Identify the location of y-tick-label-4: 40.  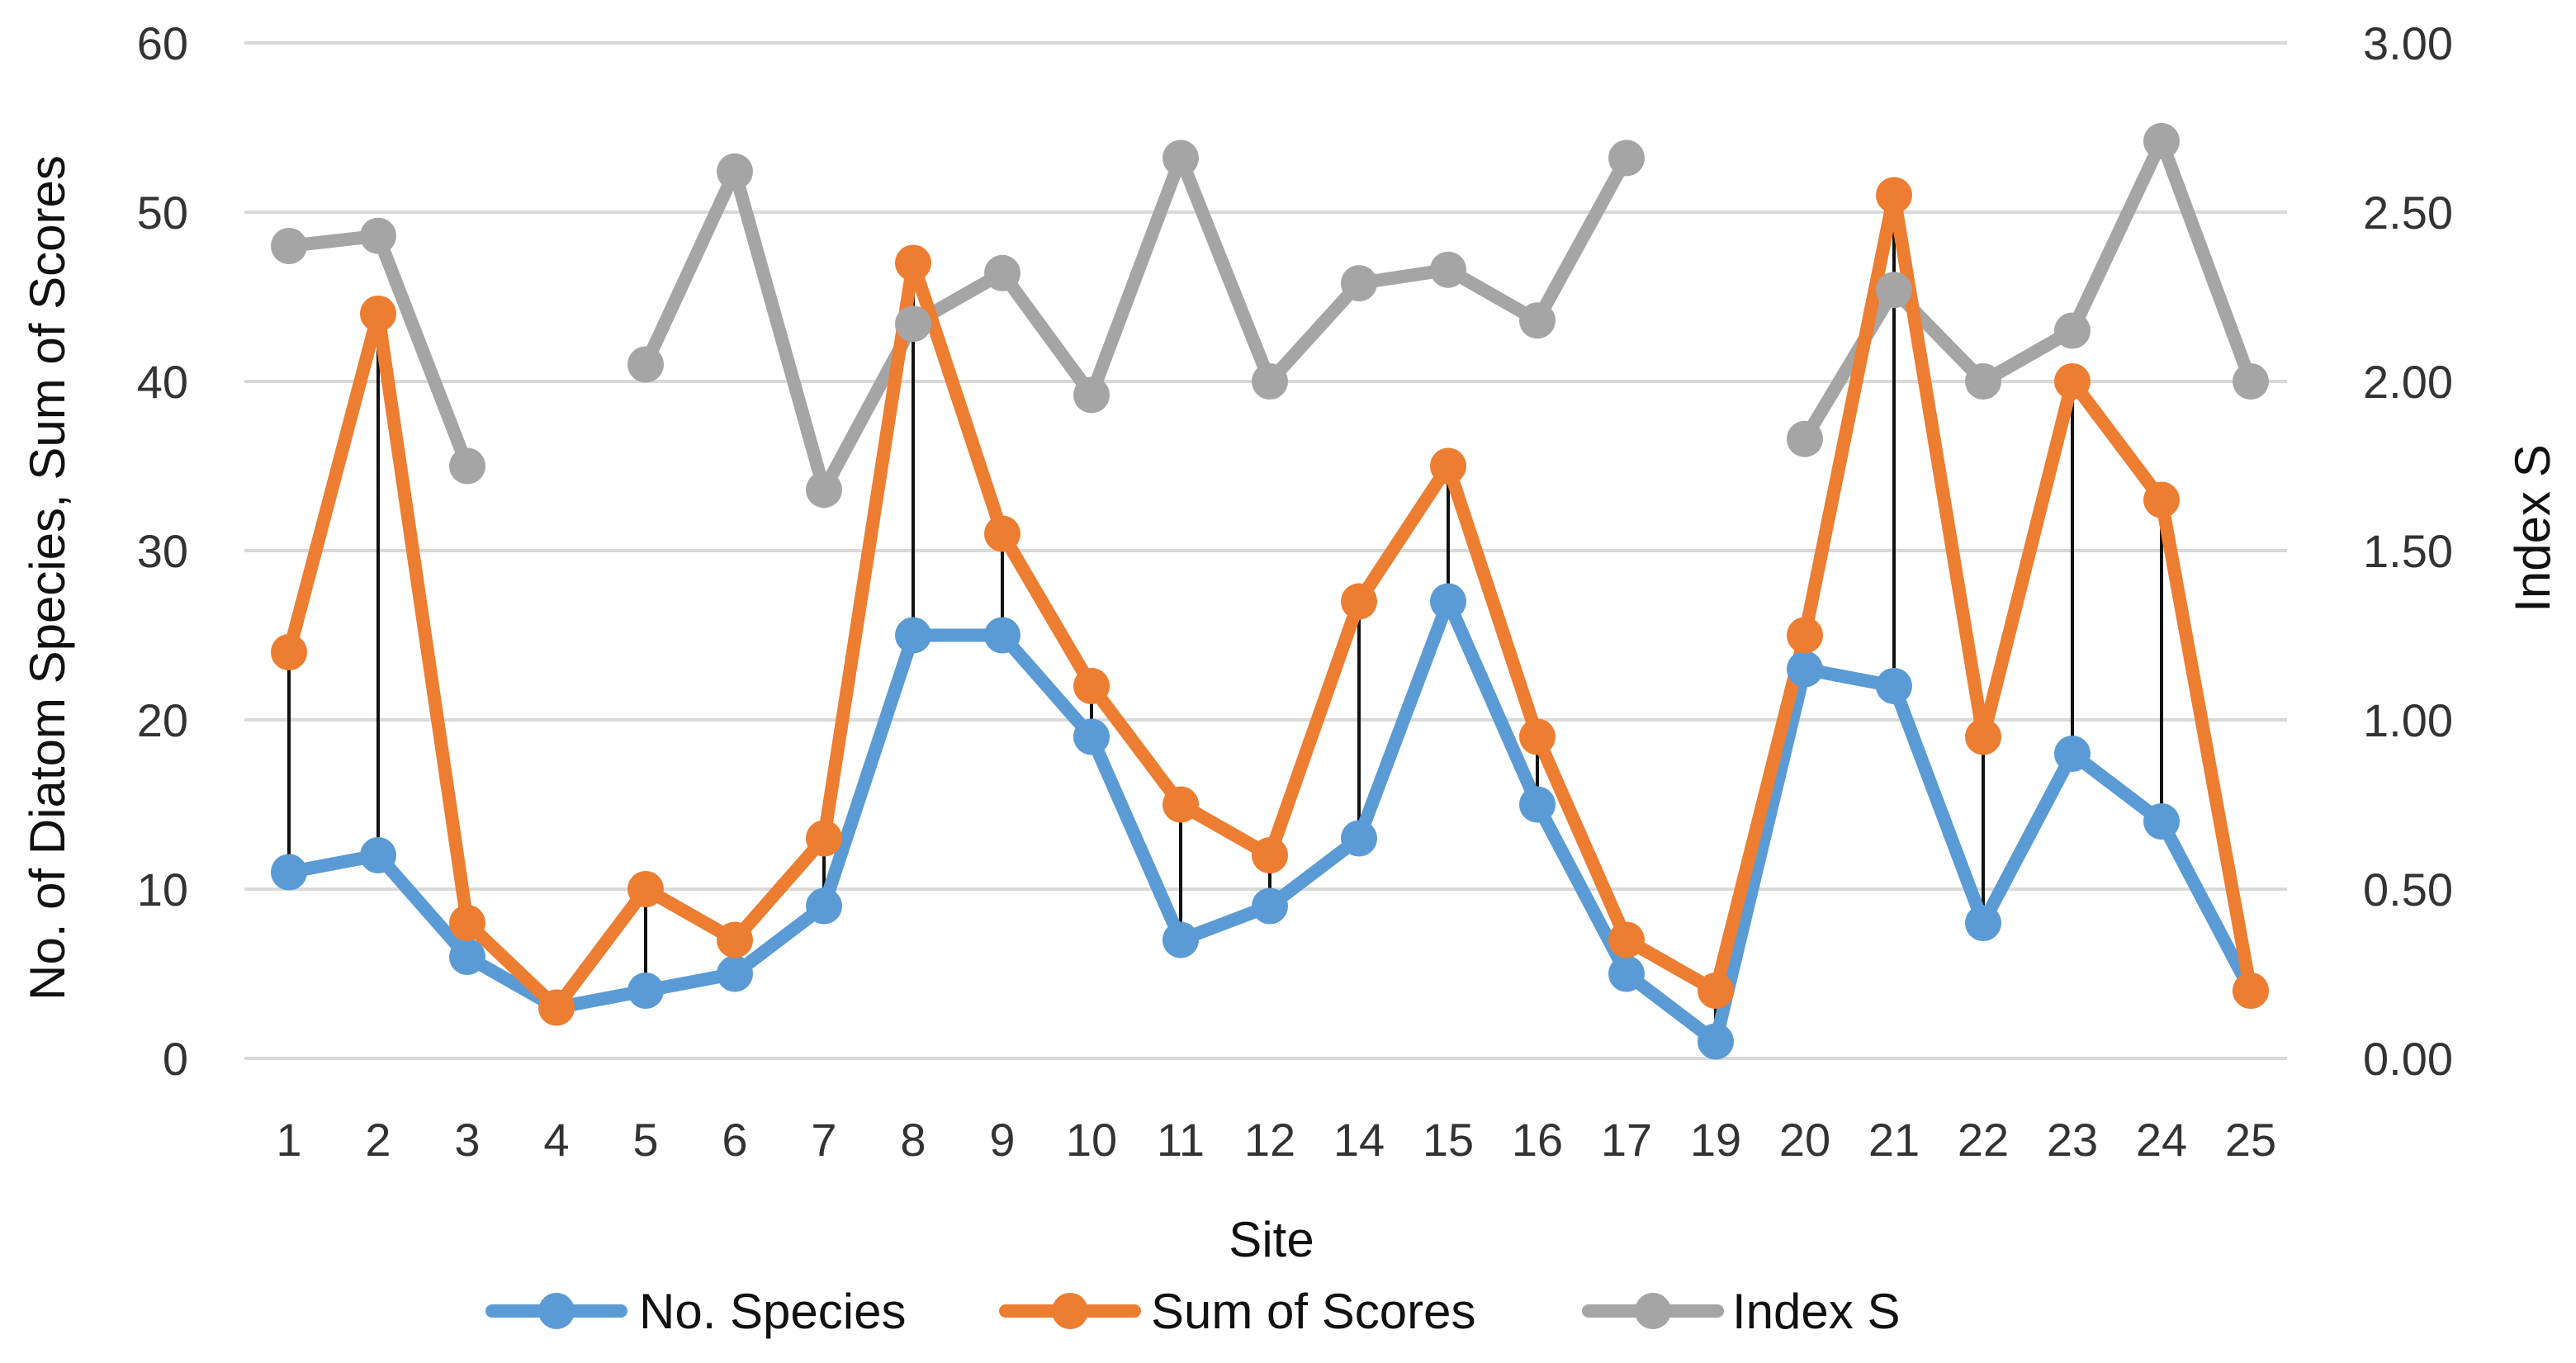
(162, 382).